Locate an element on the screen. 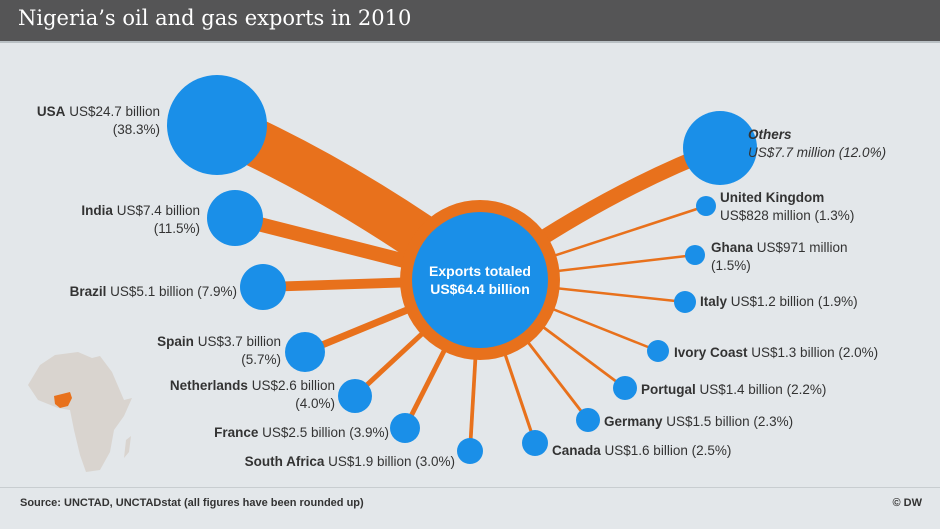  total-label: Exports totaled US$64.4 billion is located at coordinates (480, 280).